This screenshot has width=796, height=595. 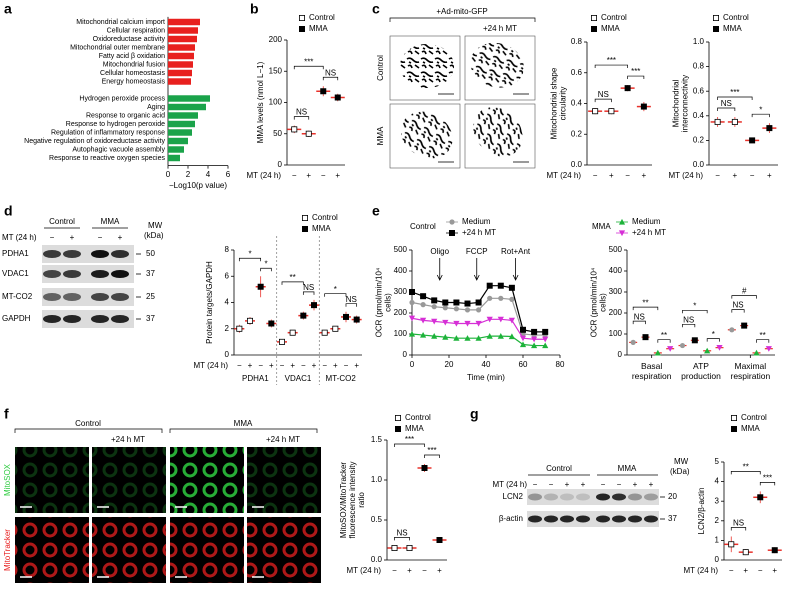 What do you see at coordinates (699, 66) in the screenshot?
I see `y-tick-label: 0.8` at bounding box center [699, 66].